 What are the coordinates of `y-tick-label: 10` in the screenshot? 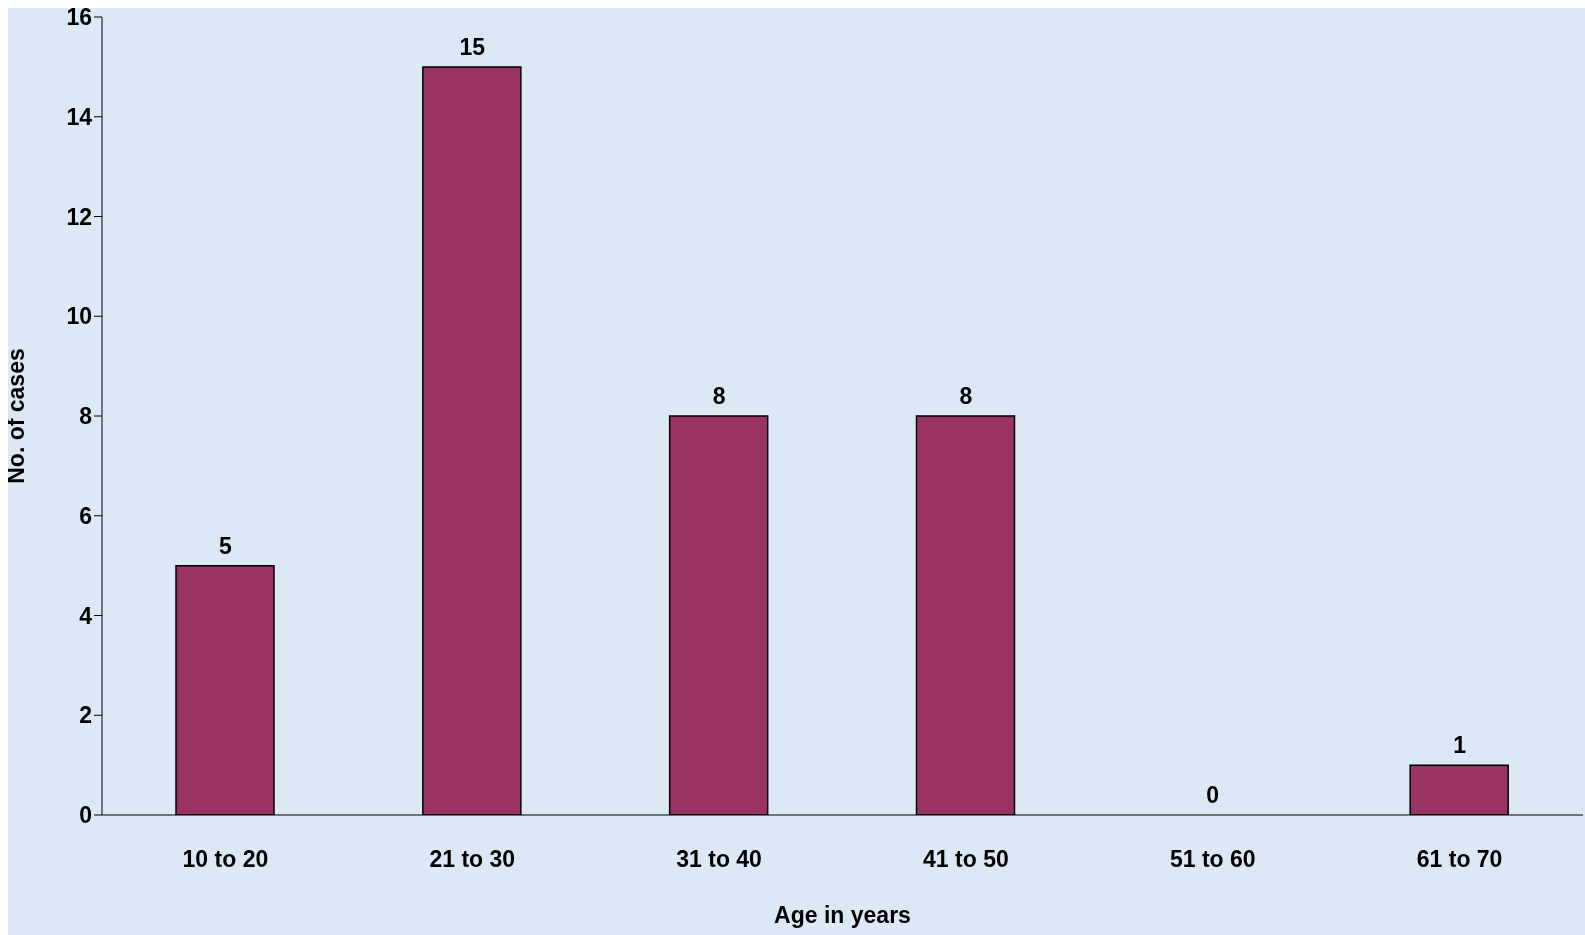 It's located at (79, 316).